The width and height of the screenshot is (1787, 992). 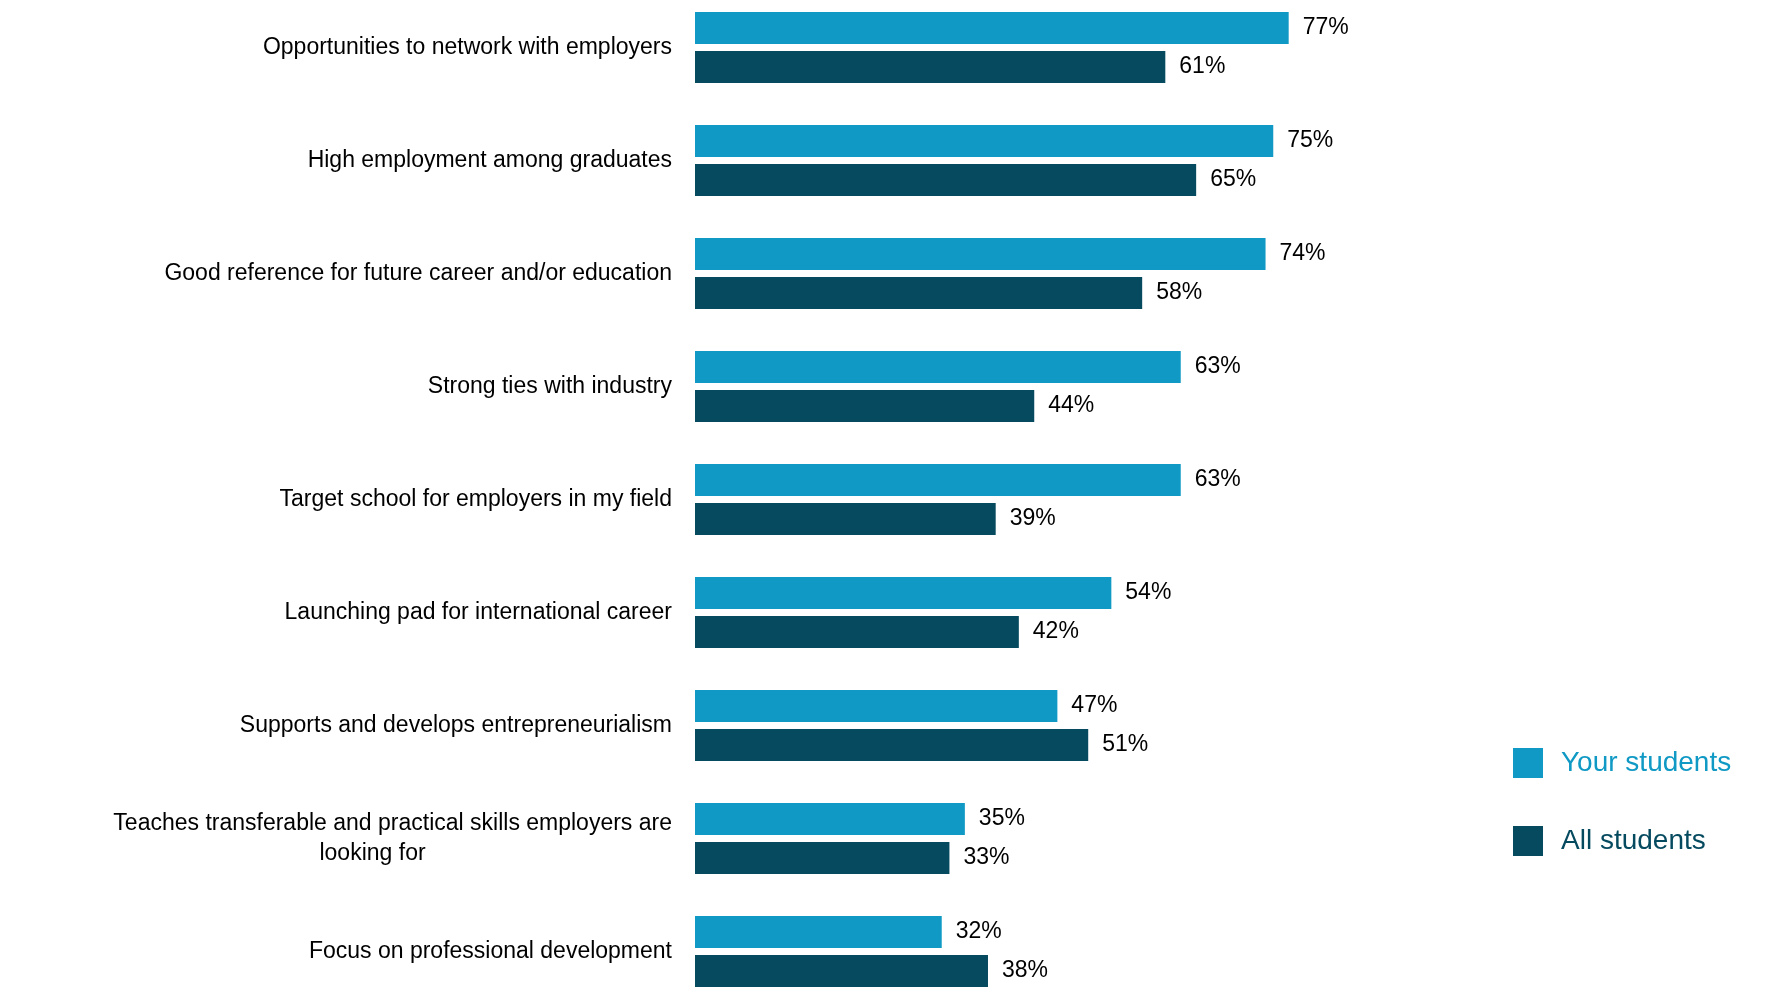 I want to click on y-tick-label: Launching pad for international career, so click(x=478, y=610).